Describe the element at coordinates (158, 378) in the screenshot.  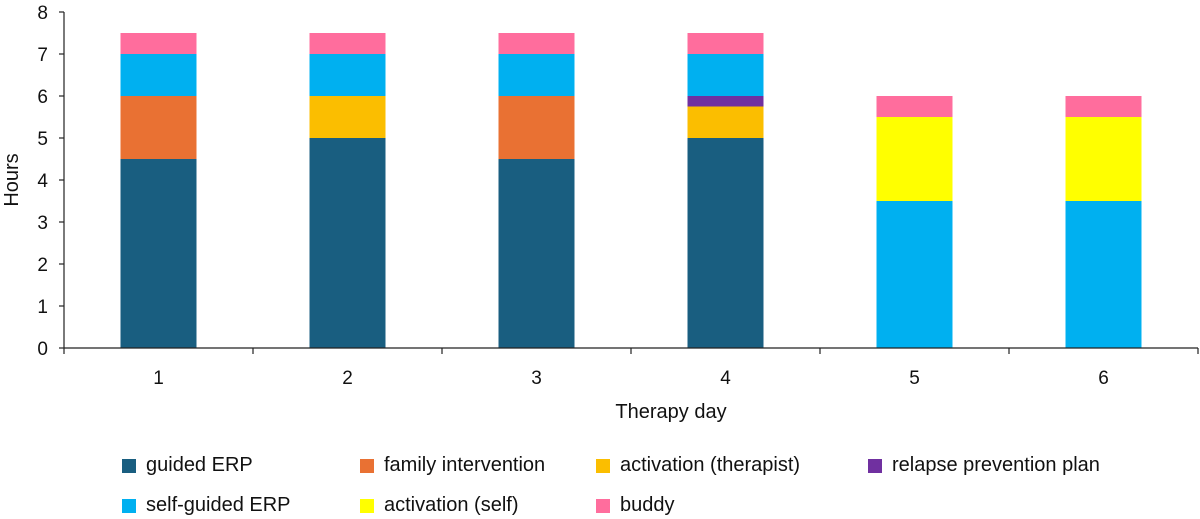
I see `x-tick-label: 1` at that location.